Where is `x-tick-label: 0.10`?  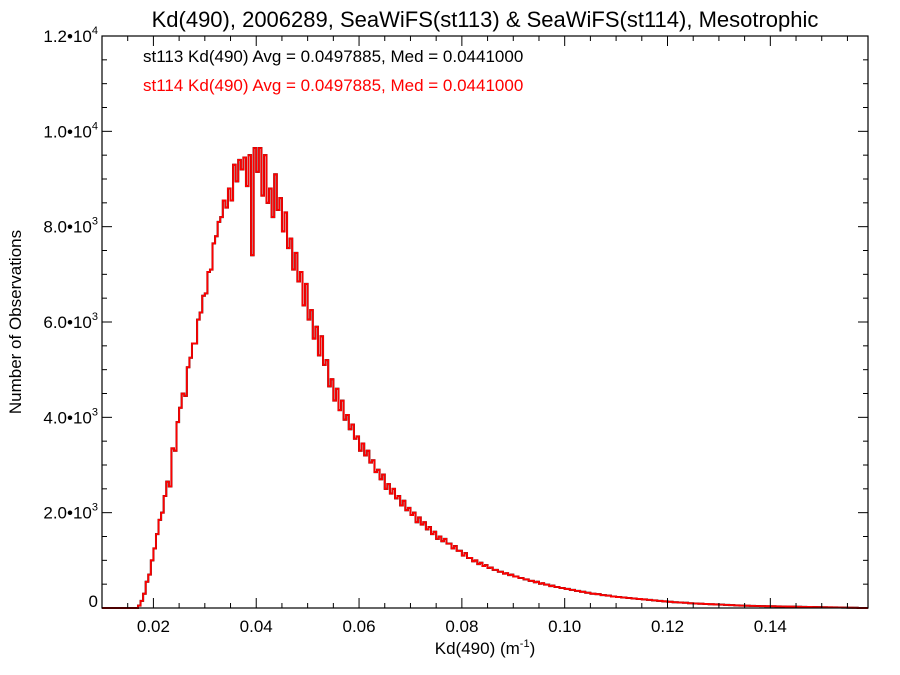 x-tick-label: 0.10 is located at coordinates (564, 626).